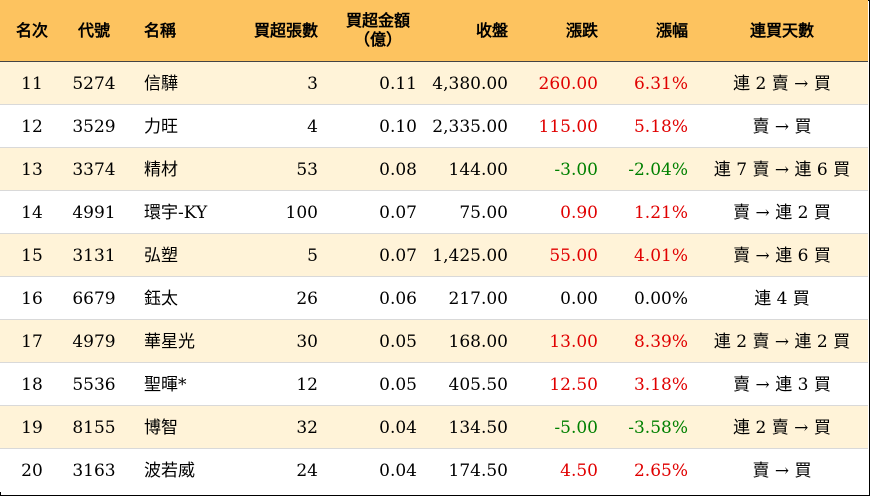 This screenshot has width=870, height=496. What do you see at coordinates (32, 83) in the screenshot?
I see `cell-rank: 11` at bounding box center [32, 83].